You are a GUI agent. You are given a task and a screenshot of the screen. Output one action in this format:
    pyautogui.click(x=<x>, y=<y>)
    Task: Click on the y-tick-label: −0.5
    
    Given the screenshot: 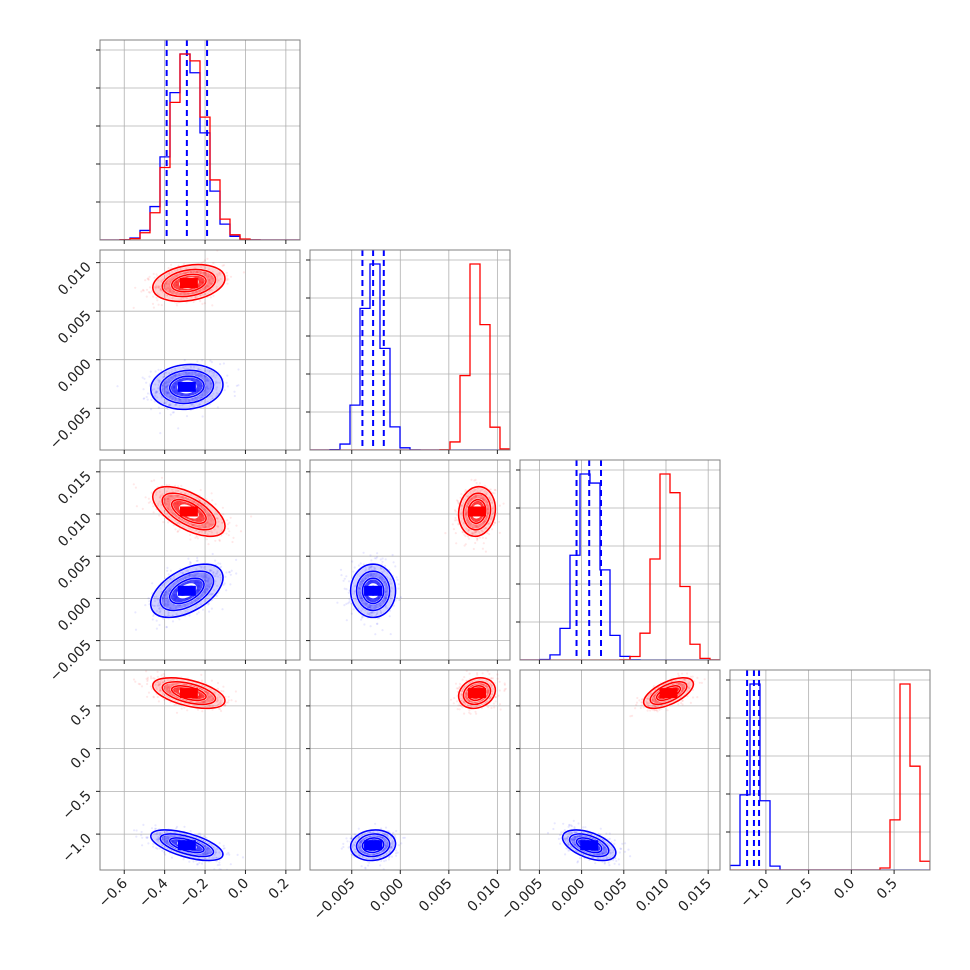 What is the action you would take?
    pyautogui.click(x=76, y=805)
    